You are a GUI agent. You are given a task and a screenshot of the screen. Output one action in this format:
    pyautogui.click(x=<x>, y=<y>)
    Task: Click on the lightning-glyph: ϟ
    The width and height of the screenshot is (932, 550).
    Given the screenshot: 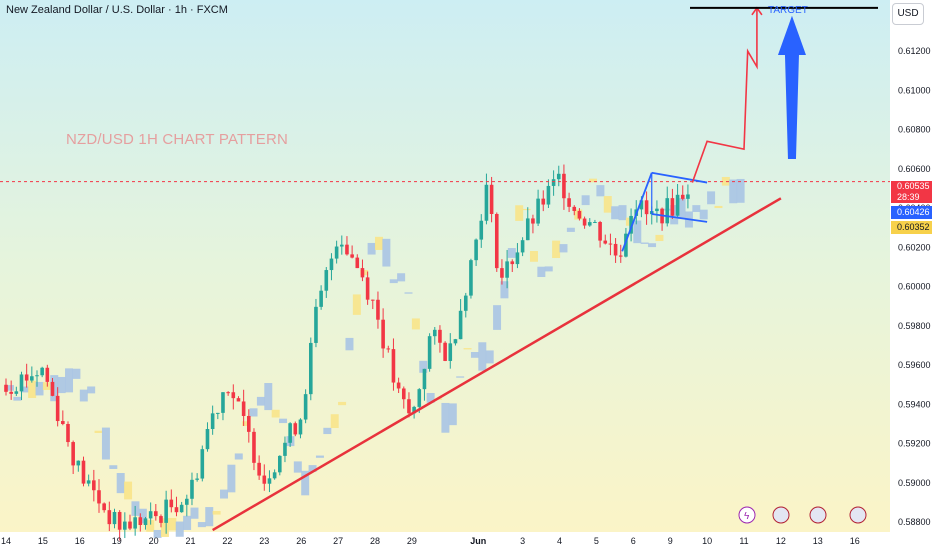 What is the action you would take?
    pyautogui.click(x=747, y=516)
    